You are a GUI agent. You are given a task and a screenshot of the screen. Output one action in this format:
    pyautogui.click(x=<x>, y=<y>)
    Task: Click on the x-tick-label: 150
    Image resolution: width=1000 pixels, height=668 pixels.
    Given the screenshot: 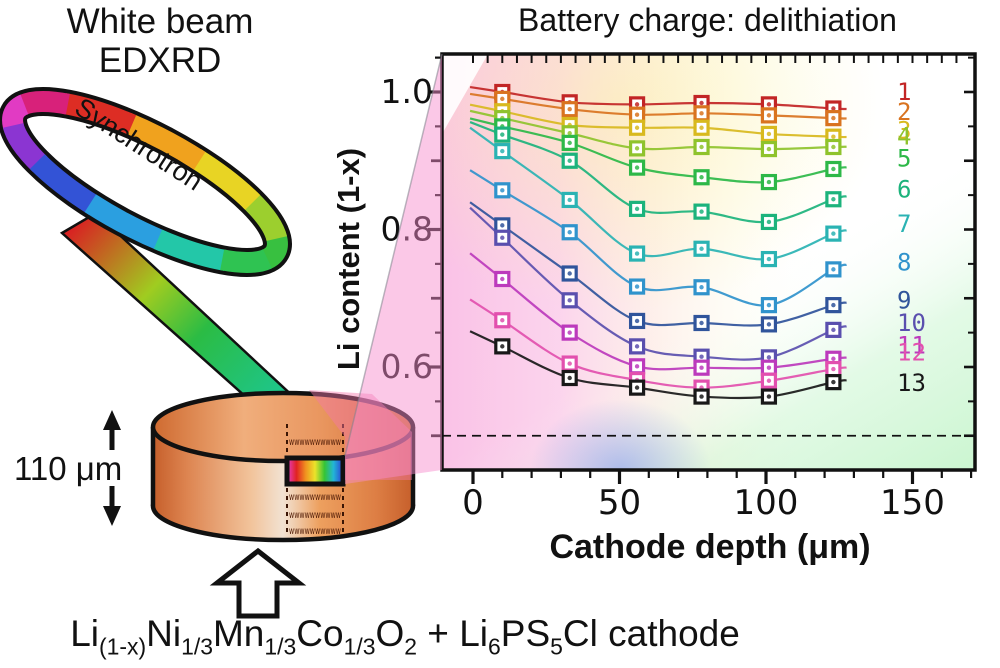 What is the action you would take?
    pyautogui.click(x=912, y=503)
    